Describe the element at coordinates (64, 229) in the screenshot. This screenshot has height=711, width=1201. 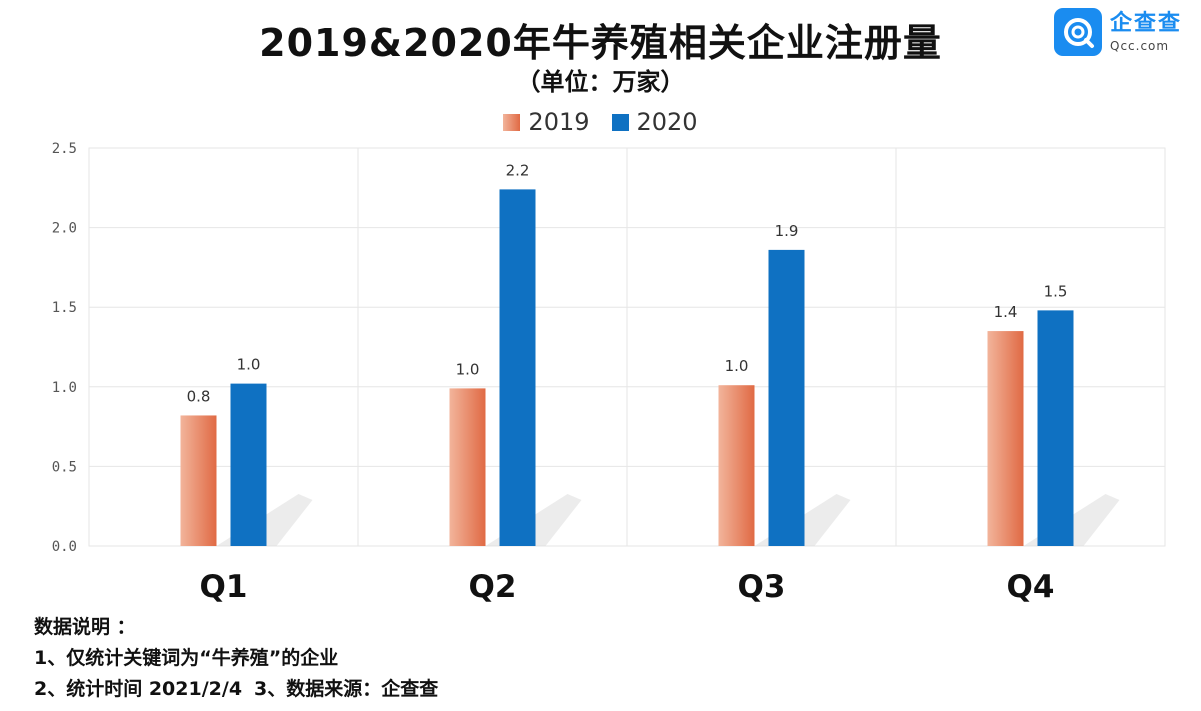
I see `y-tick-label: 2.0` at that location.